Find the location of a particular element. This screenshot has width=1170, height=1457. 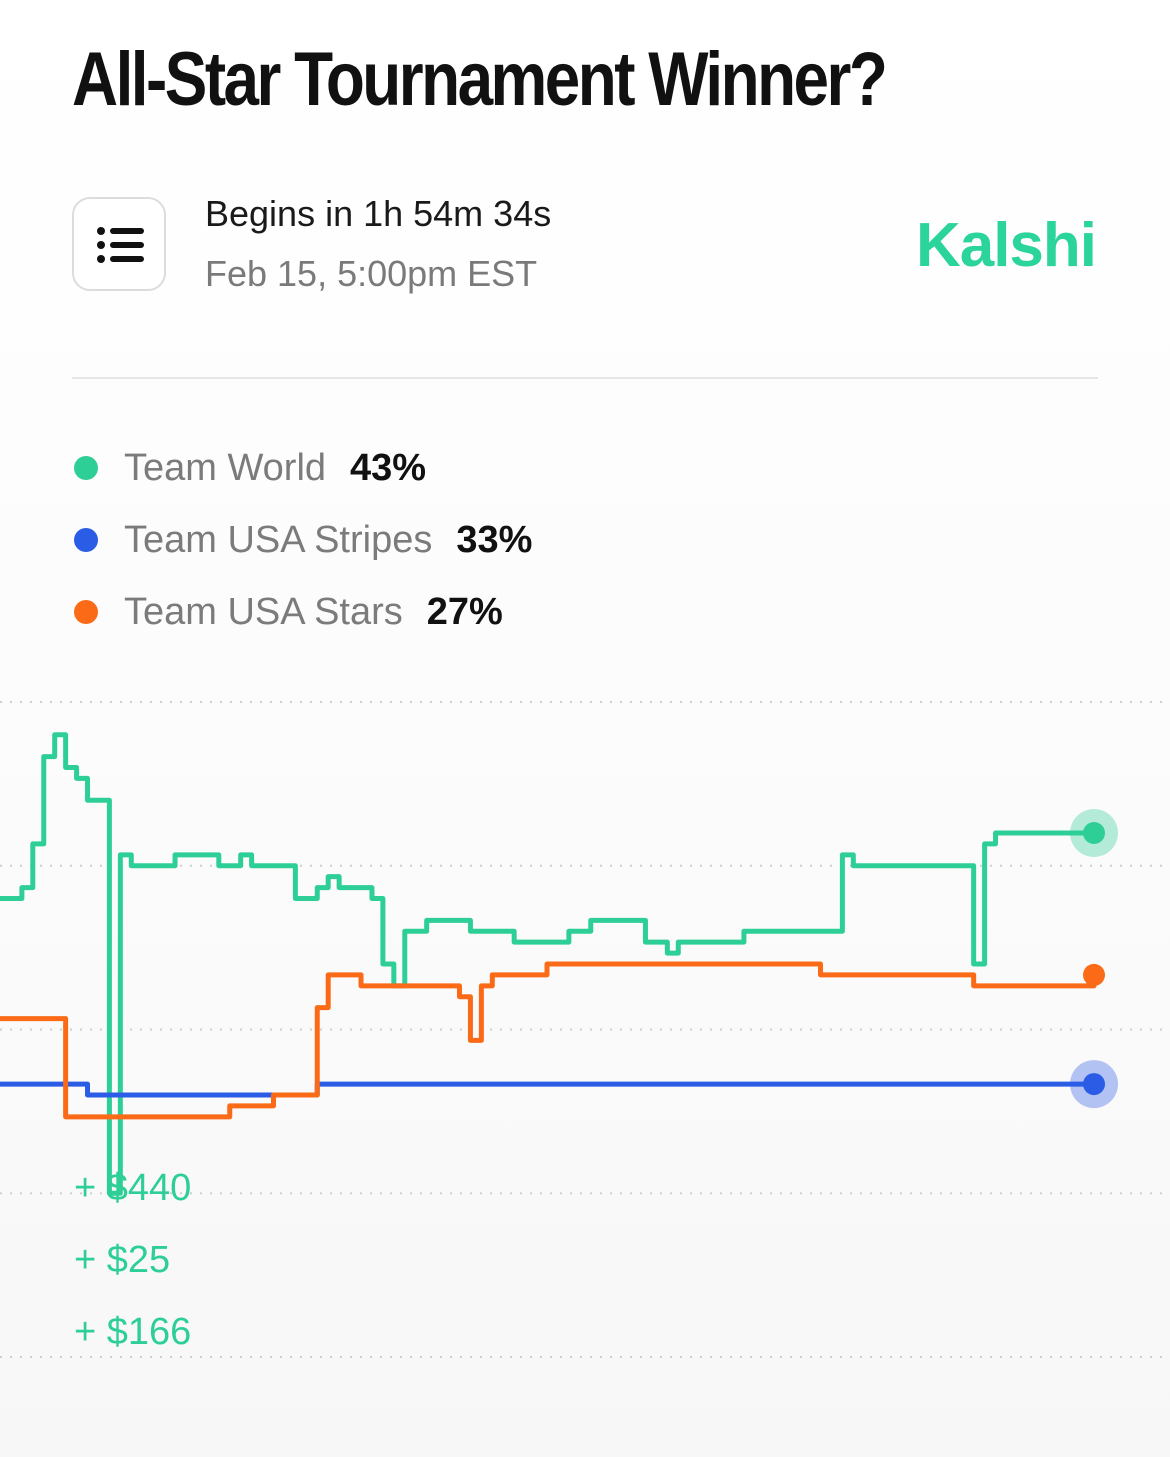

series-line-team-usa-stripes is located at coordinates (547, 1089).